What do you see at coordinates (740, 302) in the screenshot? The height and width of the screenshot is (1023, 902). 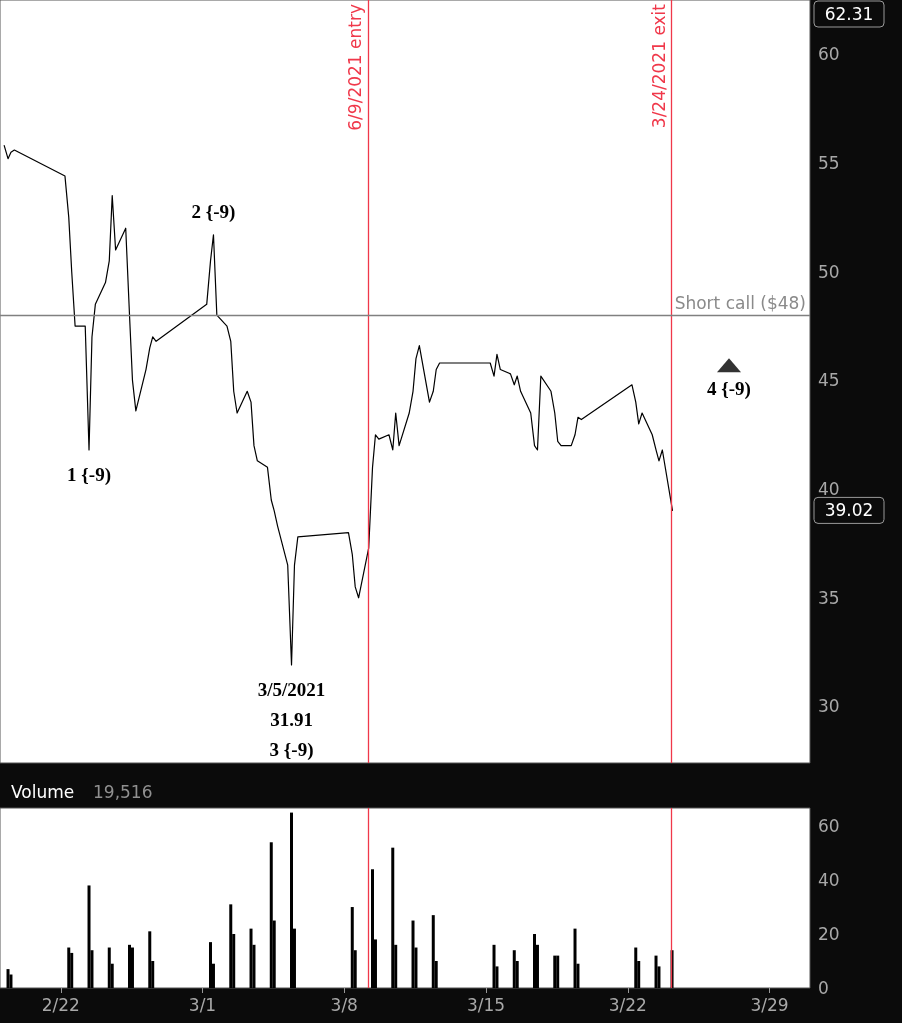 I see `ref-line-label: Short call ($48)` at bounding box center [740, 302].